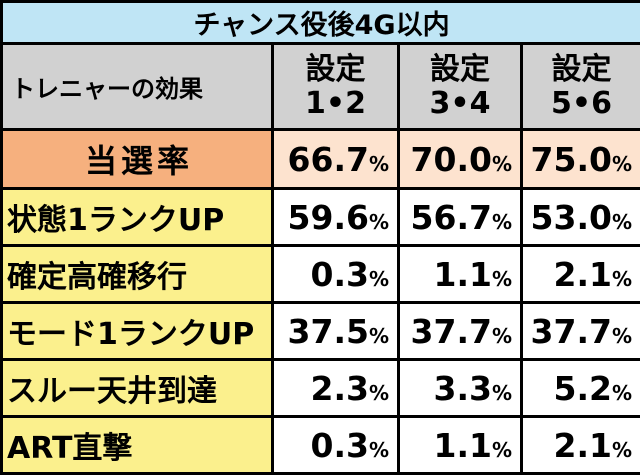 This screenshot has height=475, width=640. I want to click on table-title: チャンス役後4G以内, so click(320, 22).